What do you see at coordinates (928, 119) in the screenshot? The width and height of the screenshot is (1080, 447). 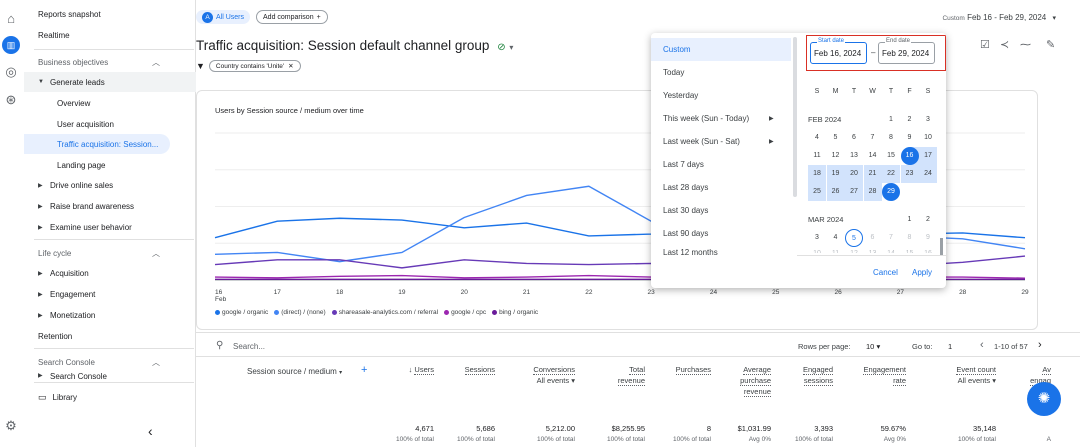 I see `calendar-day: 3` at bounding box center [928, 119].